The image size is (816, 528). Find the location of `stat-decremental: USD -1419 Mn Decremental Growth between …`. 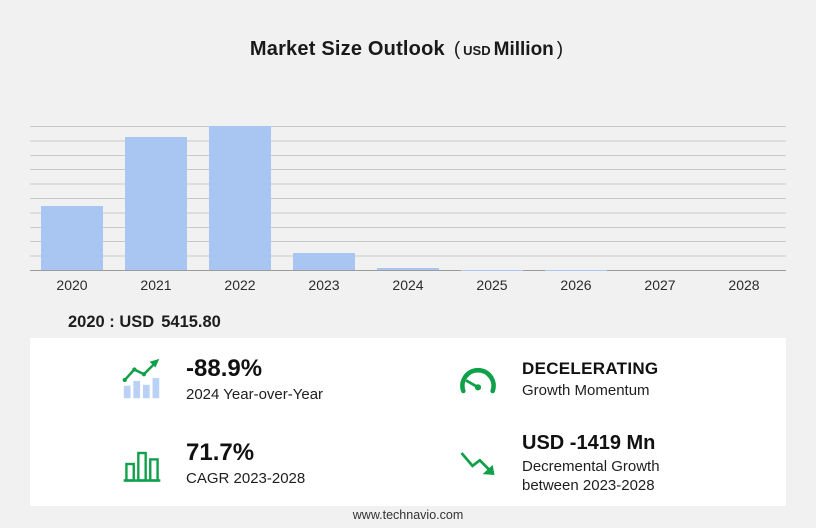

stat-decremental: USD -1419 Mn Decremental Growth between … is located at coordinates (597, 464).